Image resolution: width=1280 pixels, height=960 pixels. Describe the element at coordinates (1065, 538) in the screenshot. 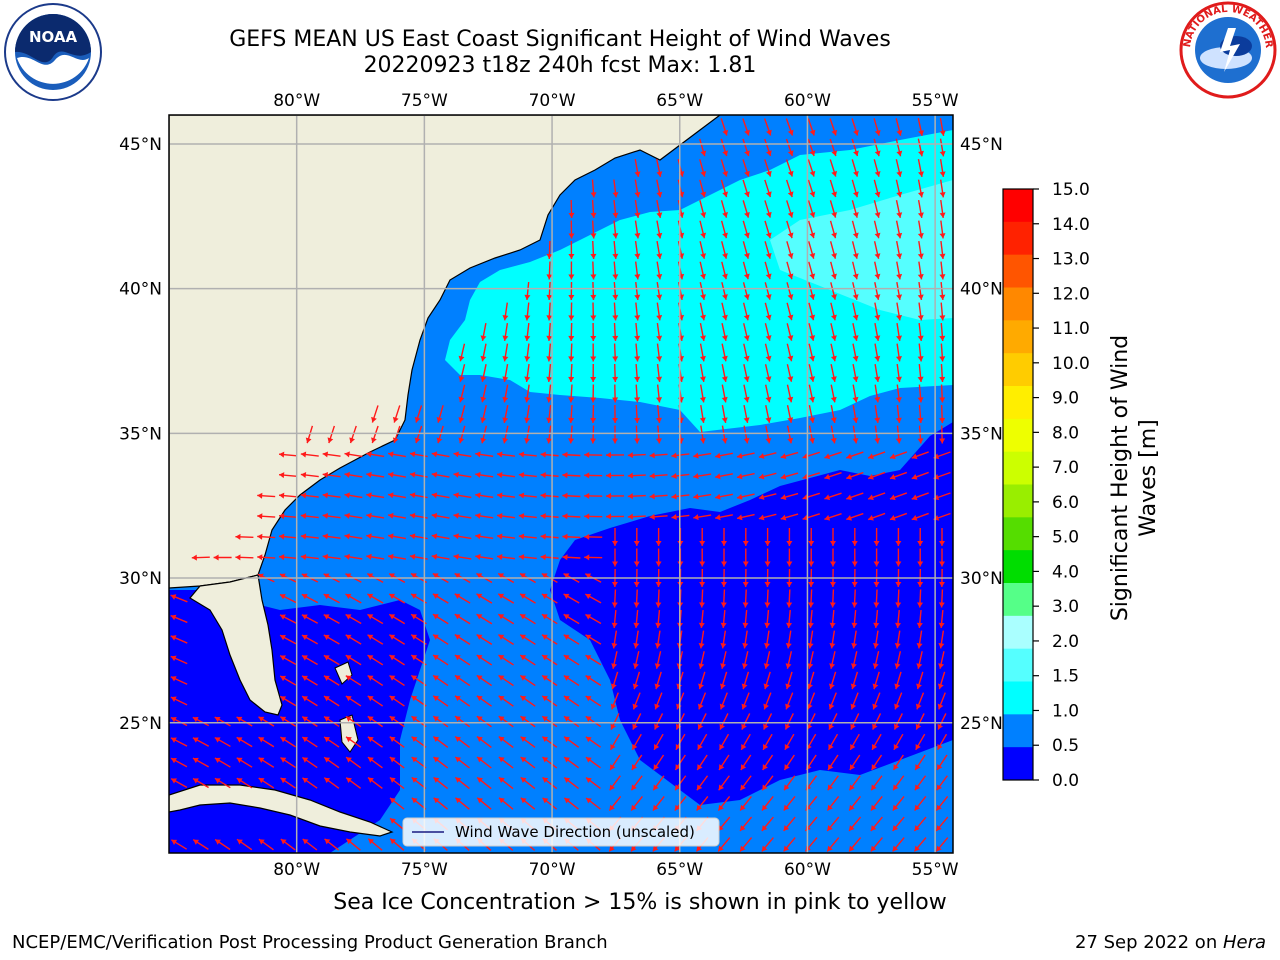

I see `colorbar-tick-label: 5.0` at that location.